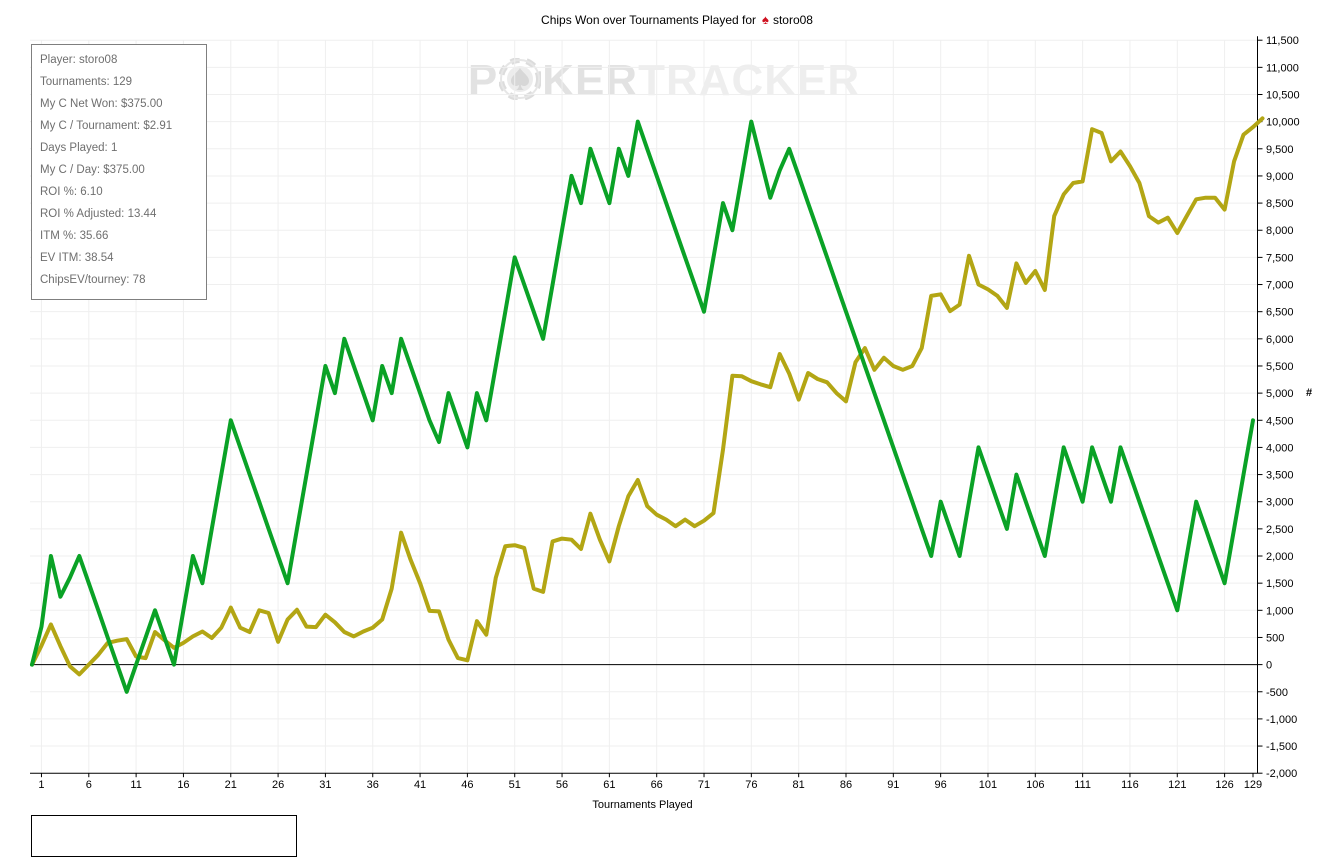  What do you see at coordinates (1280, 367) in the screenshot?
I see `y-tick-label: 5,500` at bounding box center [1280, 367].